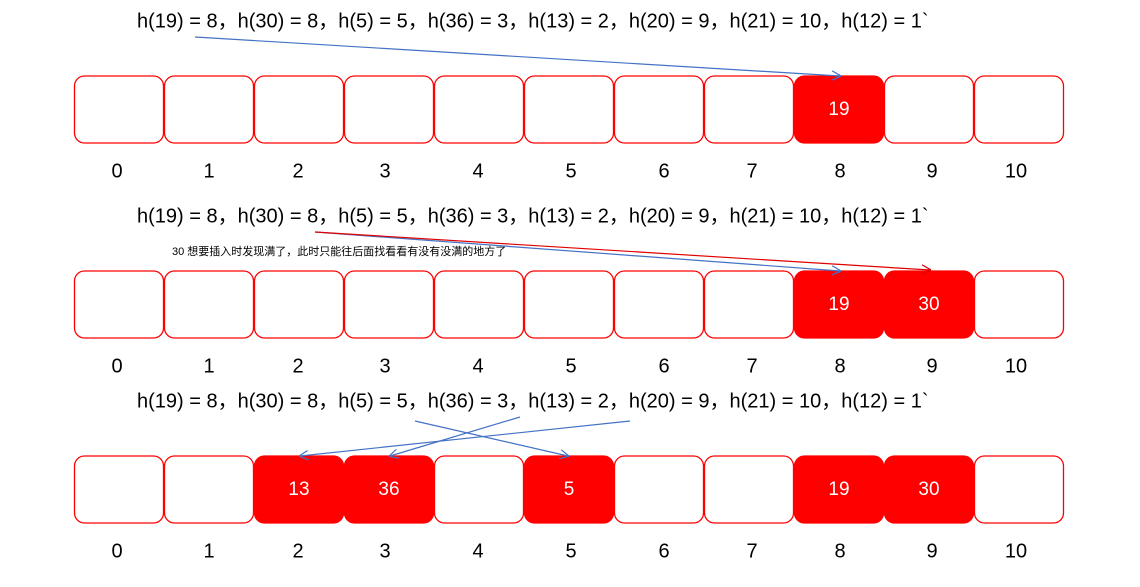 This screenshot has height=587, width=1140. Describe the element at coordinates (388, 489) in the screenshot. I see `slot-value: 36` at that location.